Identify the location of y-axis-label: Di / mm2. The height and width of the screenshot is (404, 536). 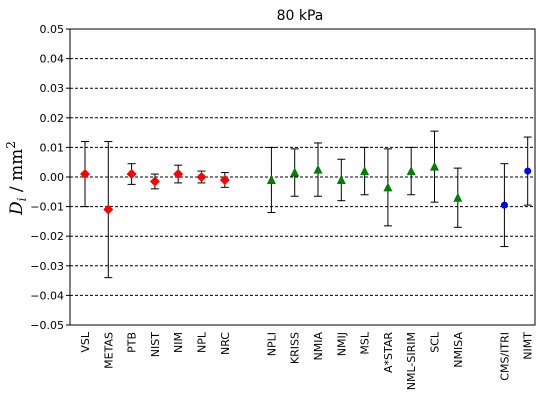
(16, 178).